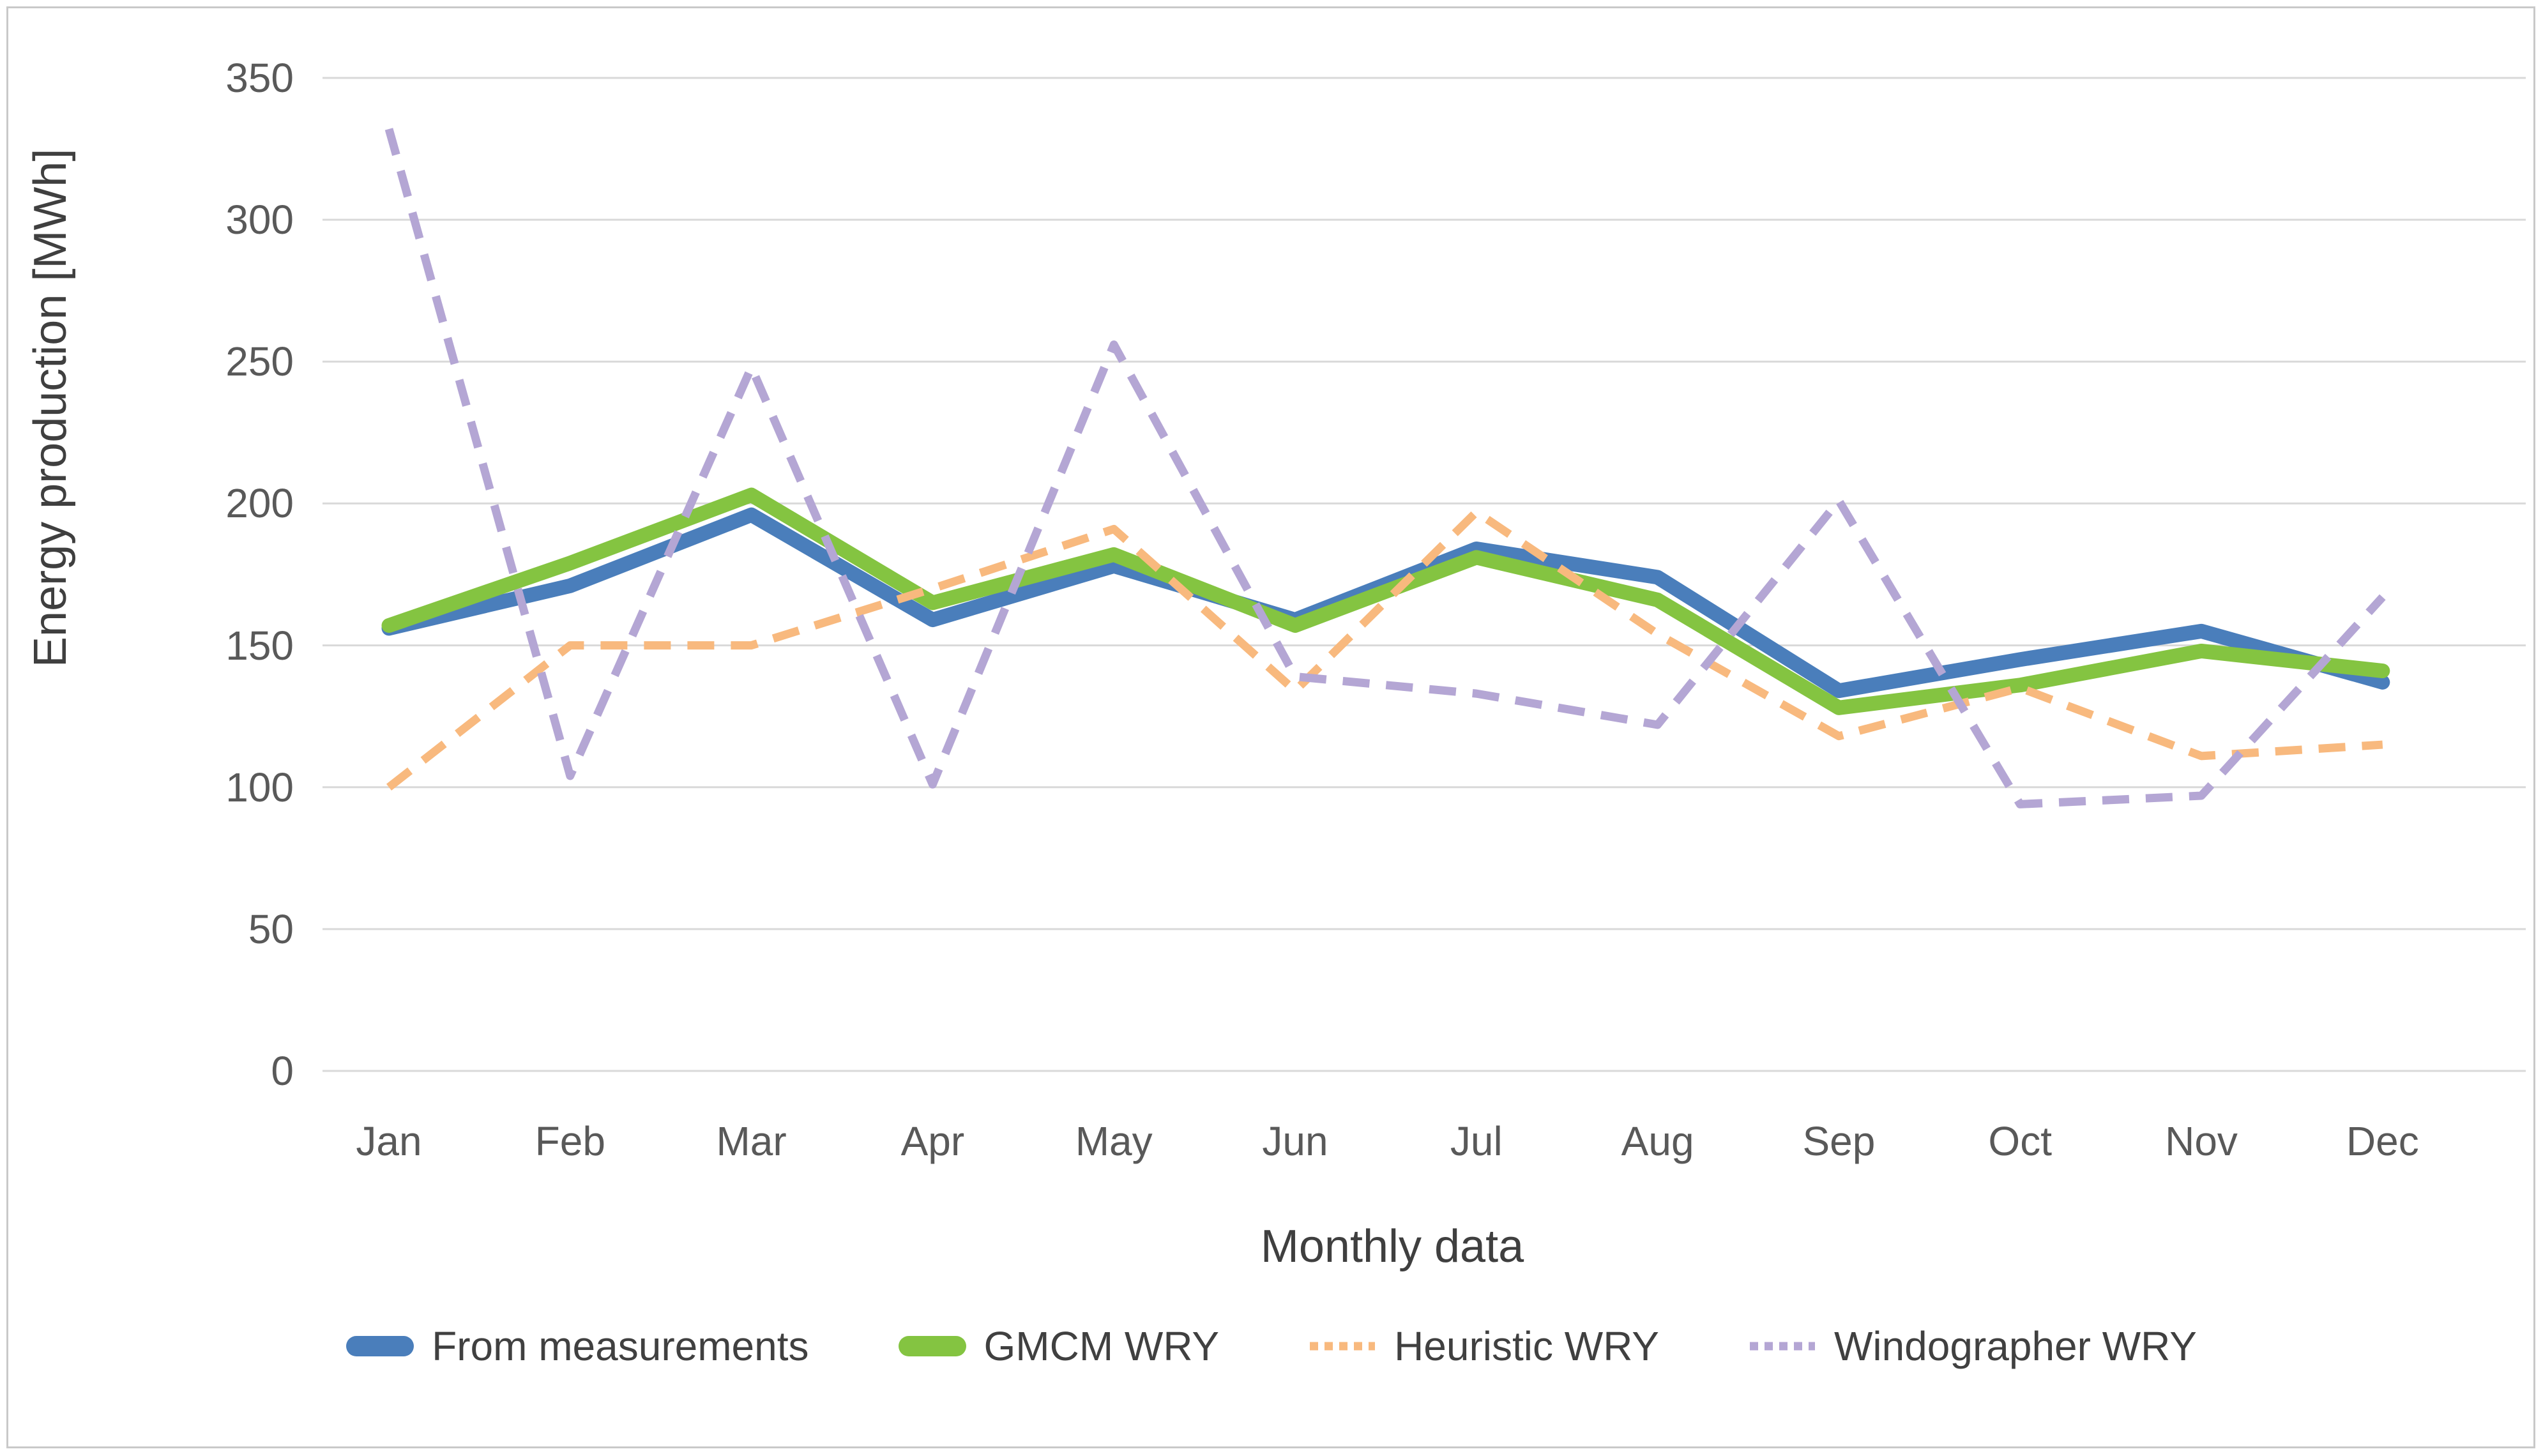 Image resolution: width=2543 pixels, height=1456 pixels. Describe the element at coordinates (1657, 1141) in the screenshot. I see `x-tick-label-aug: Aug` at that location.